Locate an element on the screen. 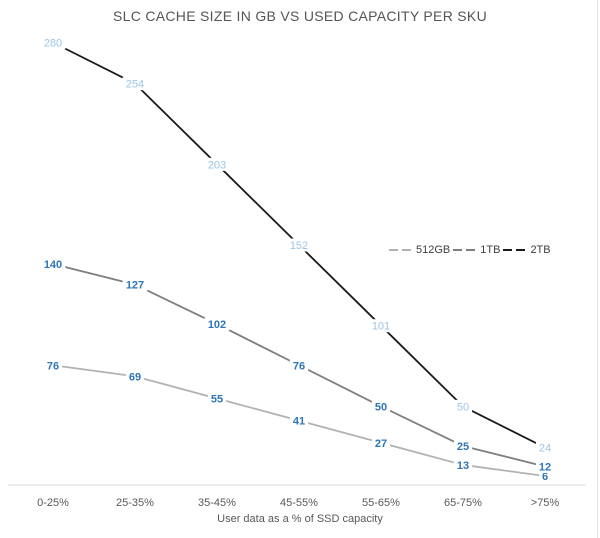  data-label-512GB-5: 13 is located at coordinates (463, 466).